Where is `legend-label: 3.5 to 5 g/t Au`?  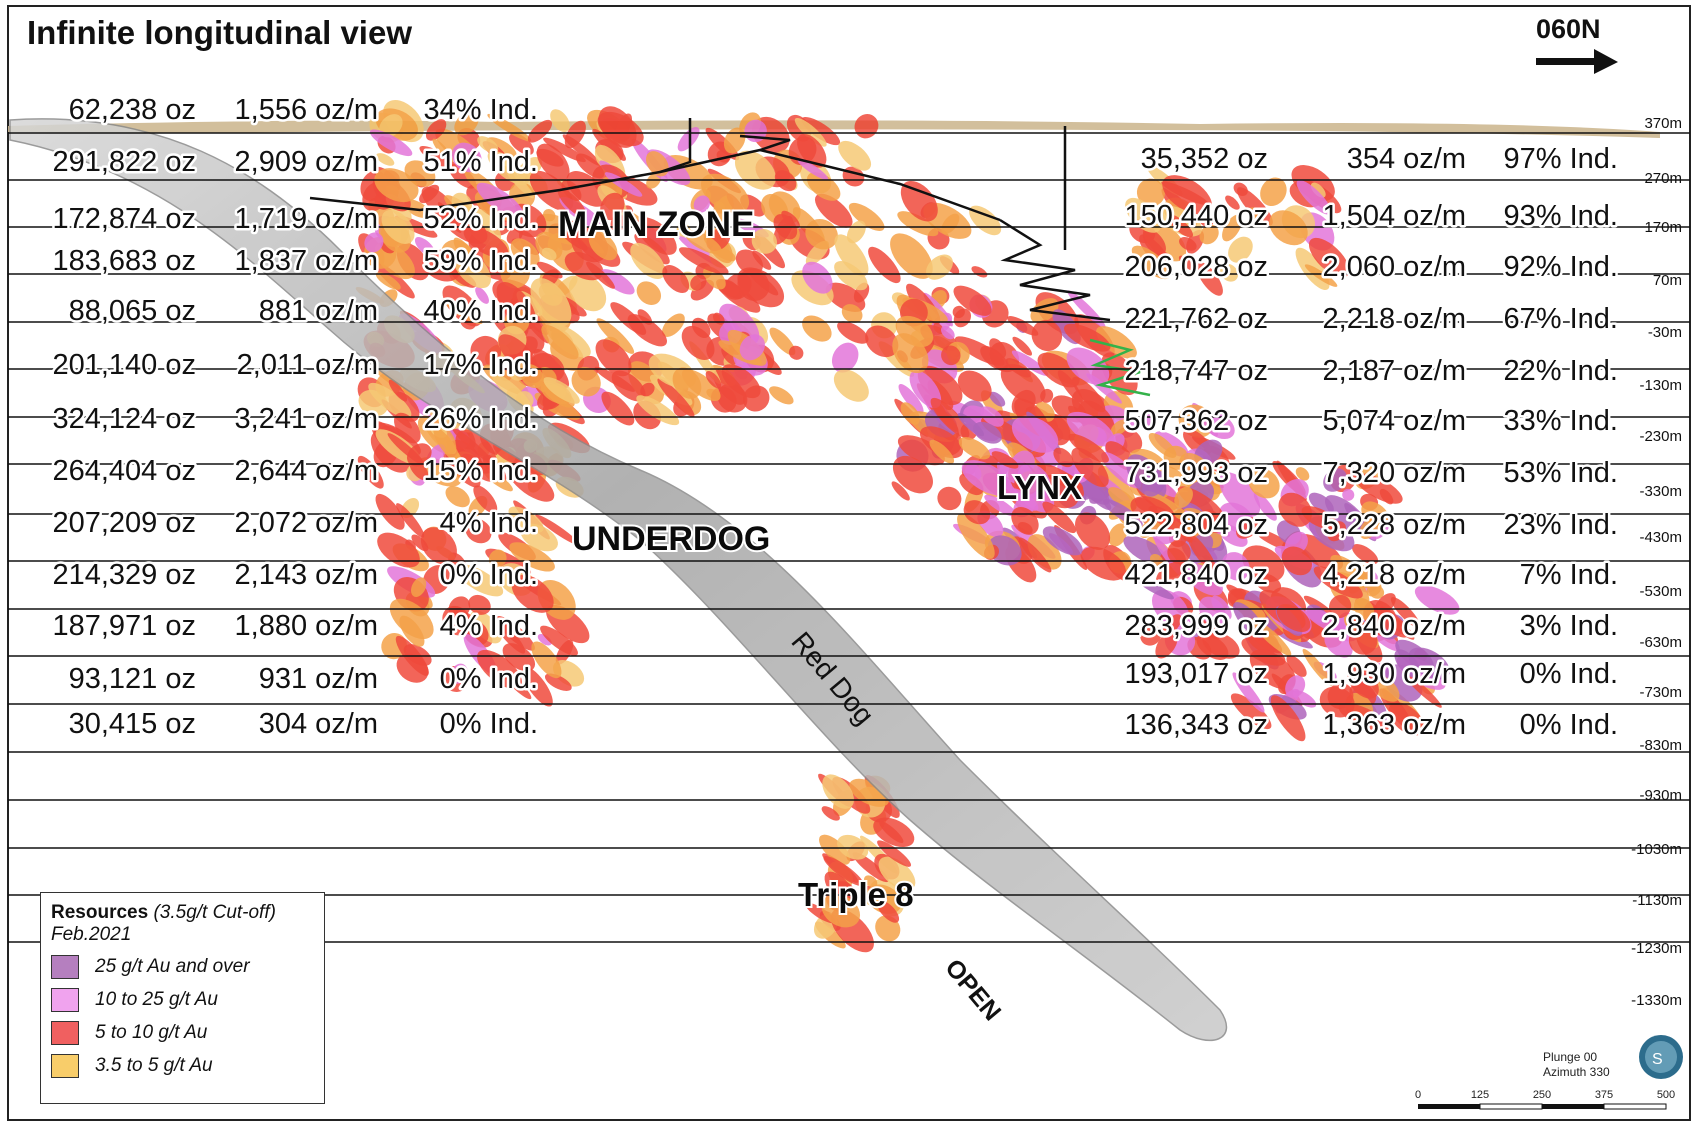 legend-label: 3.5 to 5 g/t Au is located at coordinates (154, 1065).